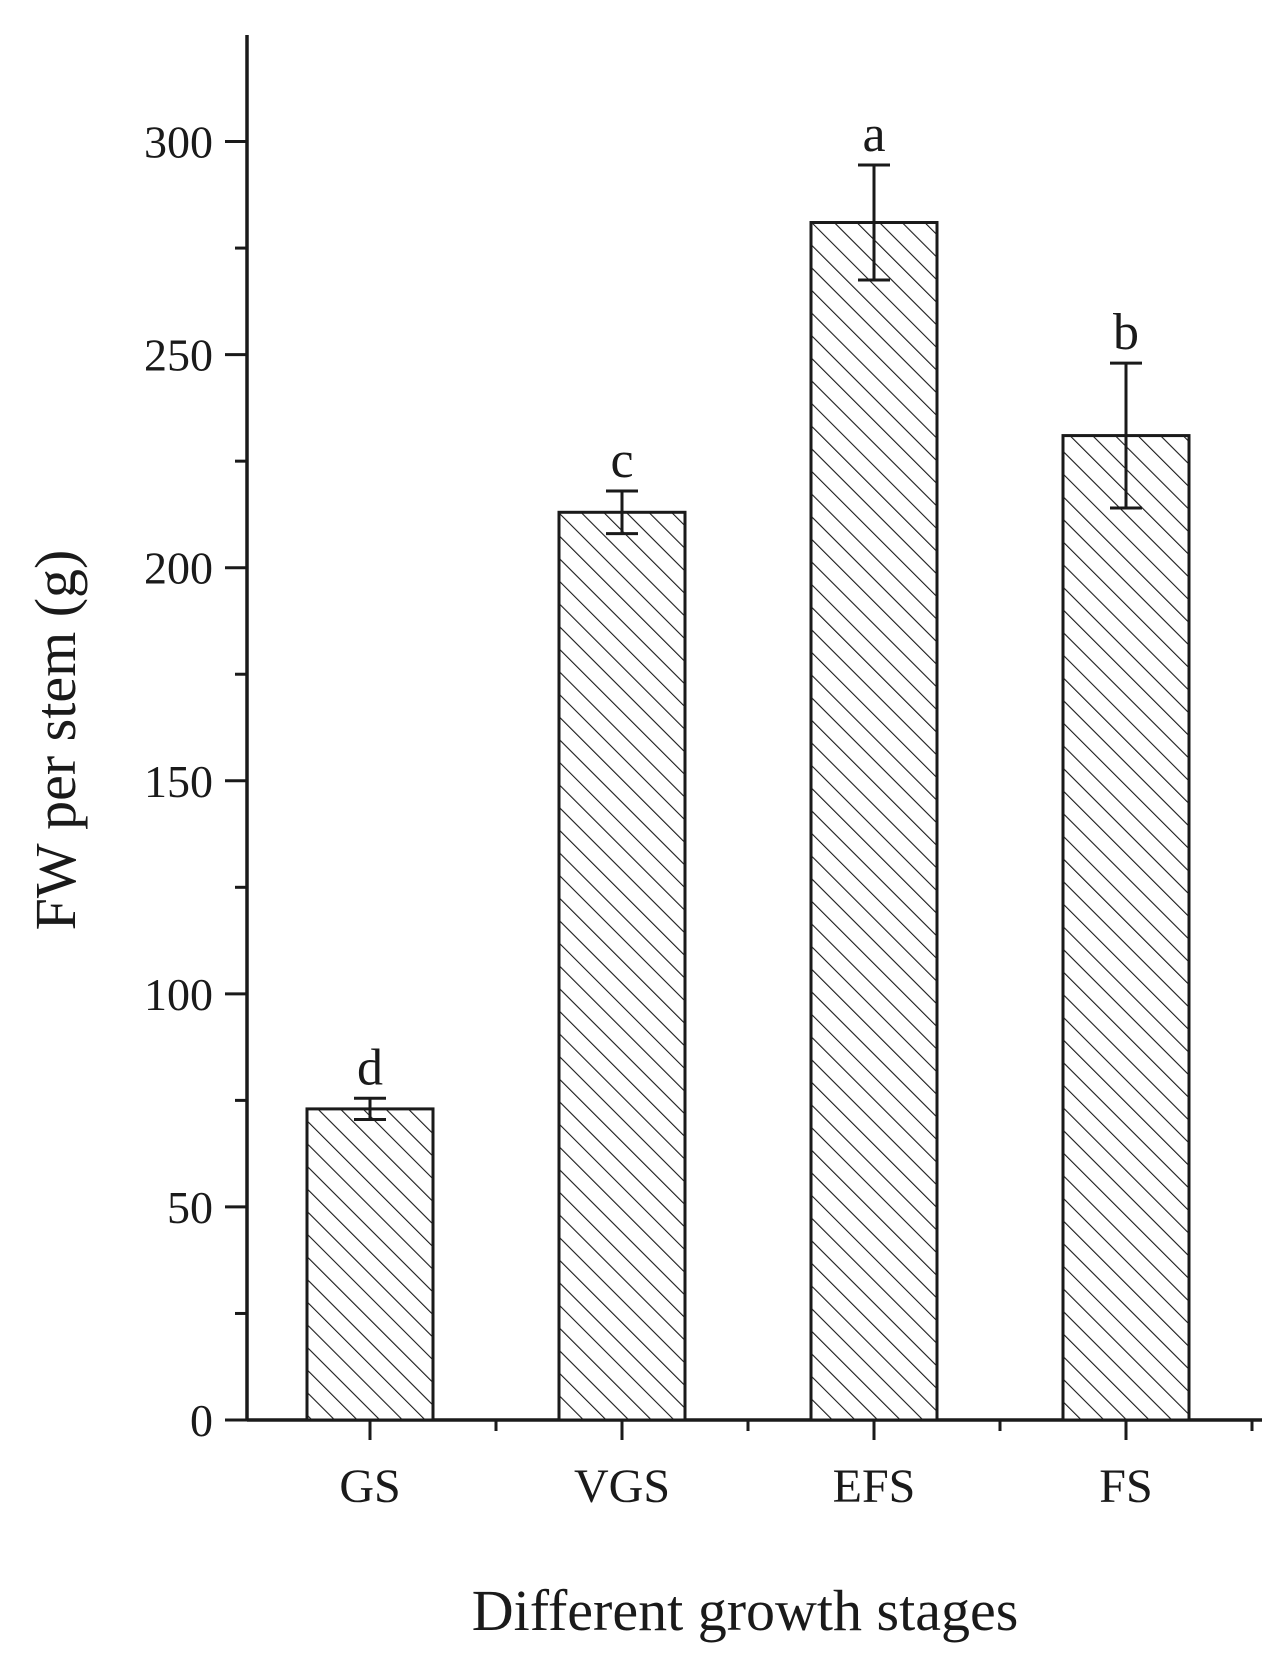 The image size is (1287, 1671). Describe the element at coordinates (178, 142) in the screenshot. I see `y-tick-label: 300` at that location.